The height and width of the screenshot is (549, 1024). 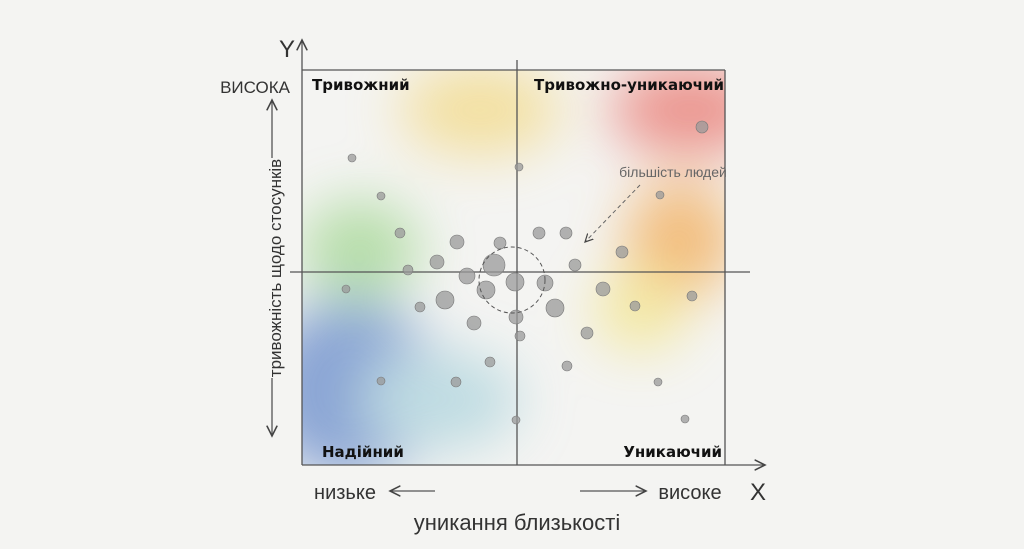 I want to click on highlight-circle, so click(x=512, y=280).